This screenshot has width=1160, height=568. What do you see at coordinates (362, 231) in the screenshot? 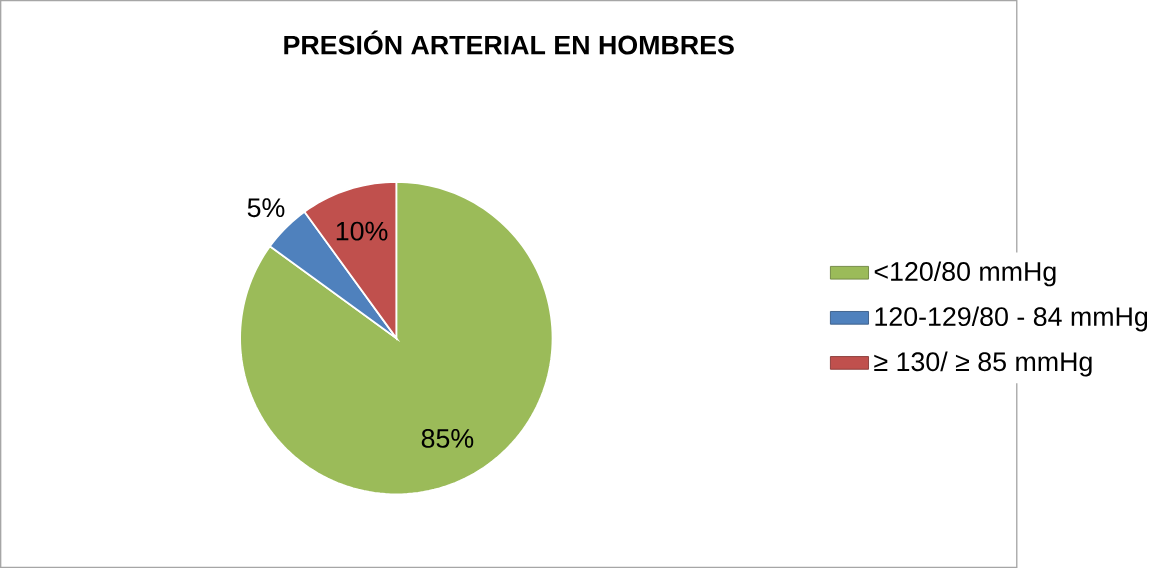
I see `data-label: 10%` at bounding box center [362, 231].